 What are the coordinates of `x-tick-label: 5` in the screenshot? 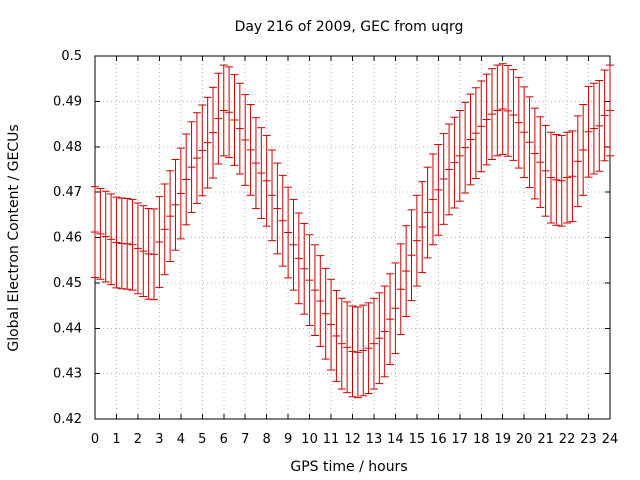 It's located at (202, 439).